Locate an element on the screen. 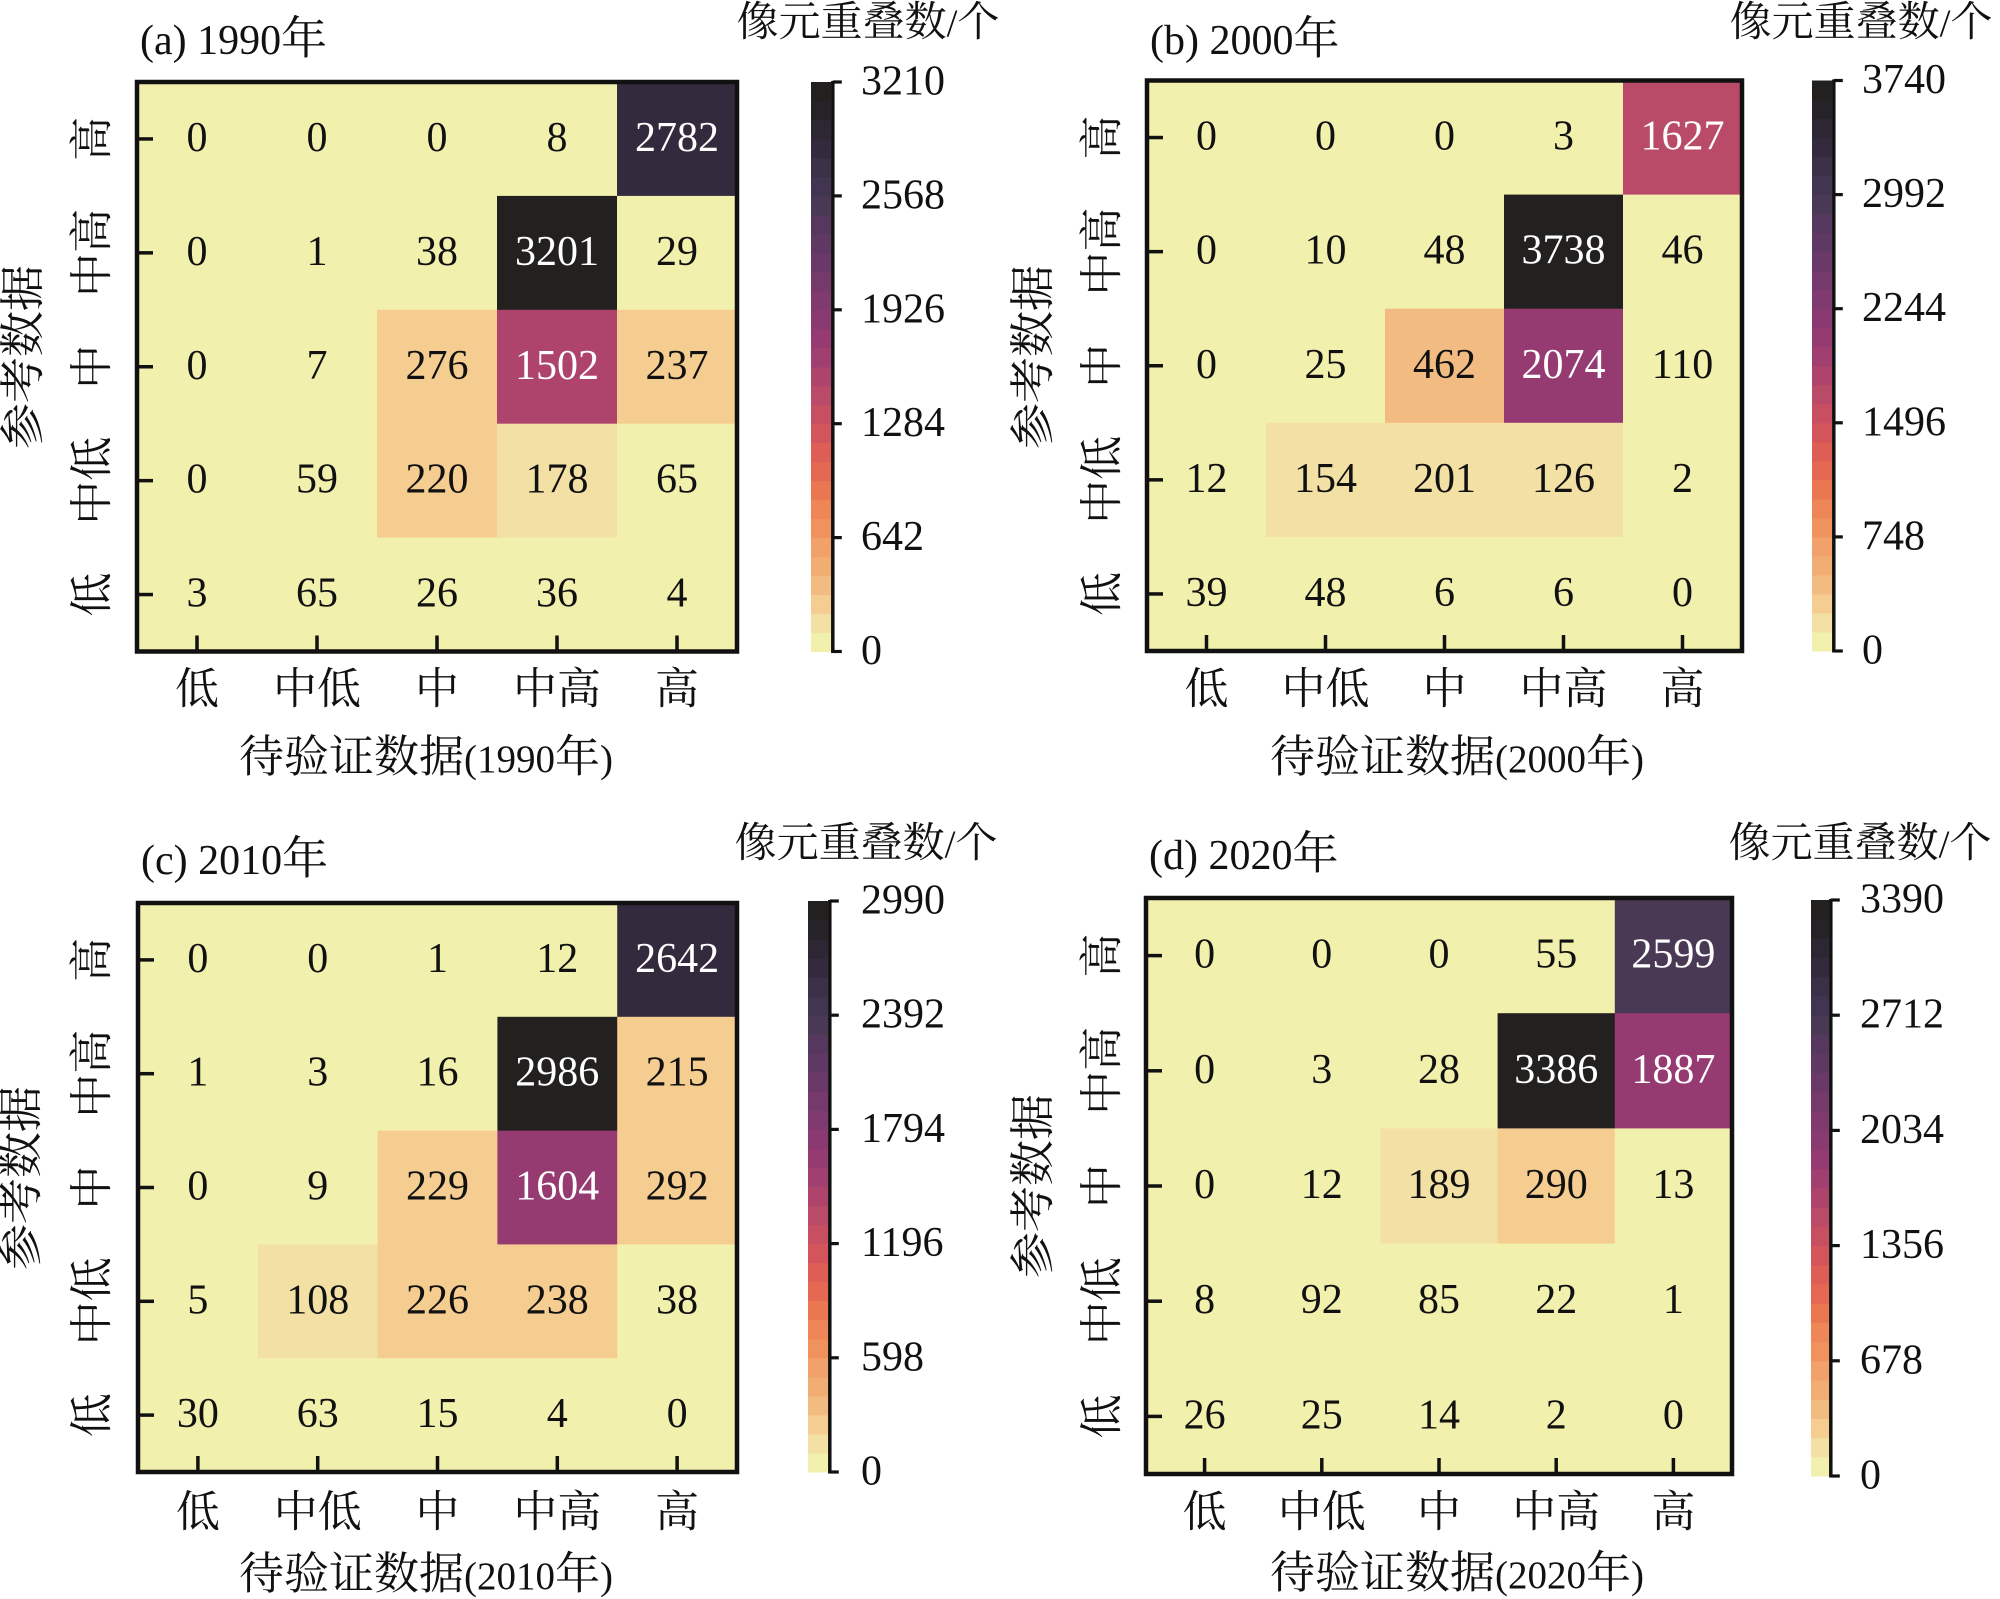 The height and width of the screenshot is (1599, 2000). svg-text: 229 is located at coordinates (437, 1187).